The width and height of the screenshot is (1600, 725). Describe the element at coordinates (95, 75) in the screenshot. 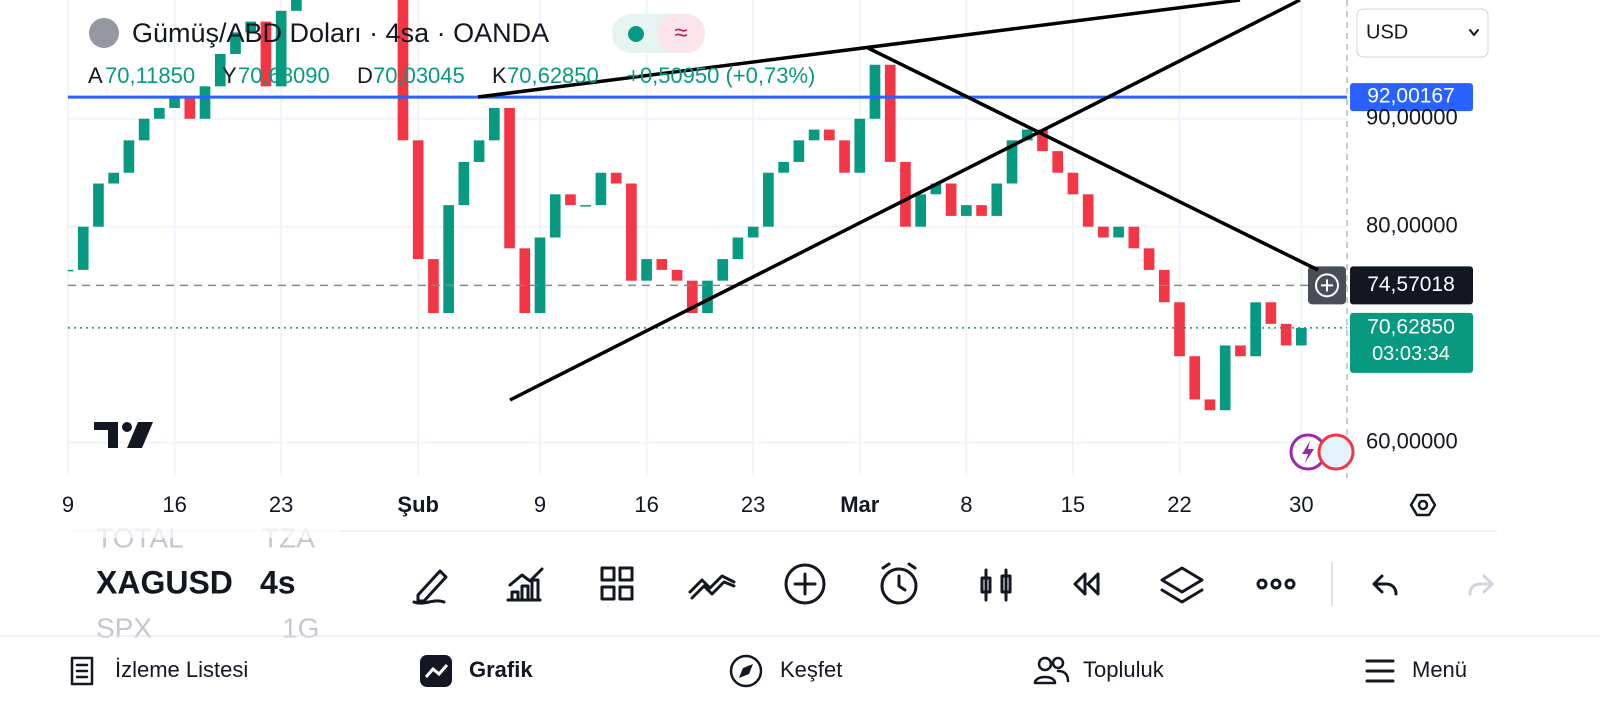

I see `ohlc-key: A` at that location.